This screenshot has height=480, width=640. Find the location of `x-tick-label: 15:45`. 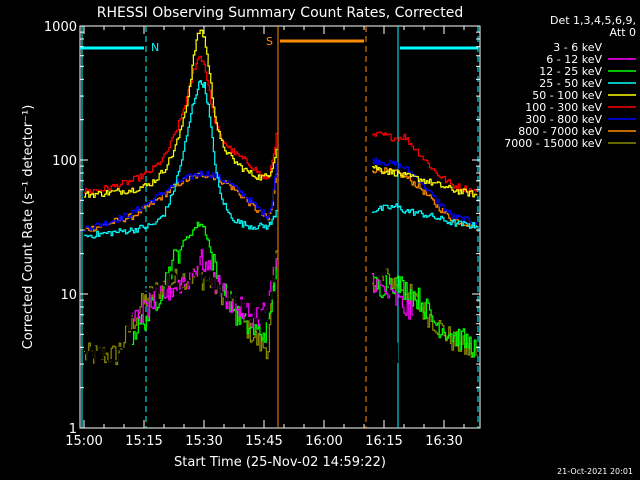

x-tick-label: 15:45 is located at coordinates (263, 441).